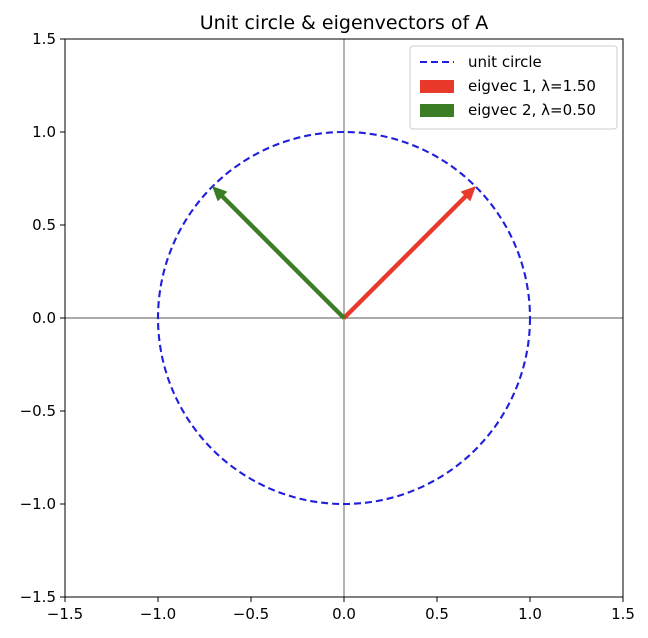  I want to click on y-tick-label: 1.0, so click(44, 132).